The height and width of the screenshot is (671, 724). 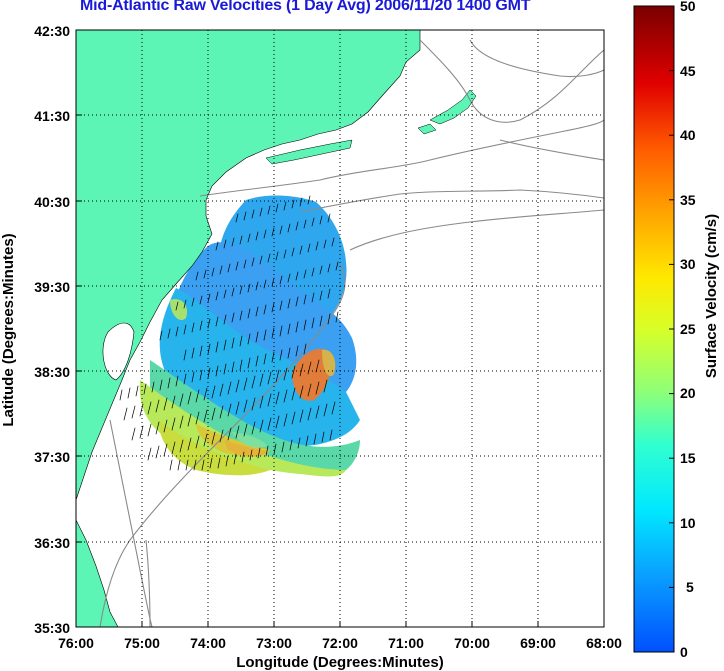 I want to click on x-tick-label: 72:00, so click(x=340, y=643).